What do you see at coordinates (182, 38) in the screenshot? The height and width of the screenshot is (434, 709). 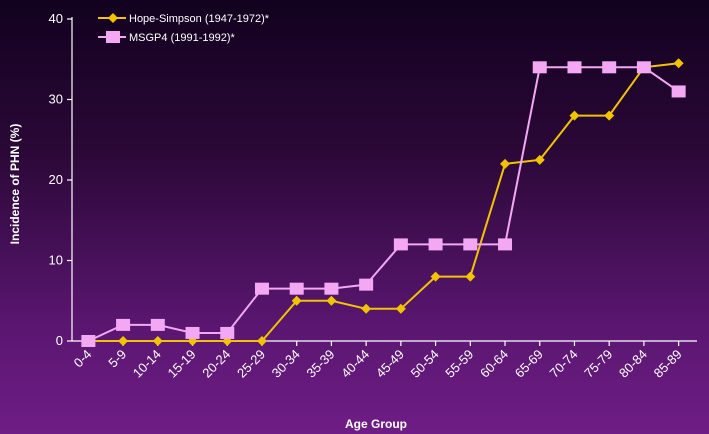 I see `legend-label: MSGP4 (1991-1992)*` at bounding box center [182, 38].